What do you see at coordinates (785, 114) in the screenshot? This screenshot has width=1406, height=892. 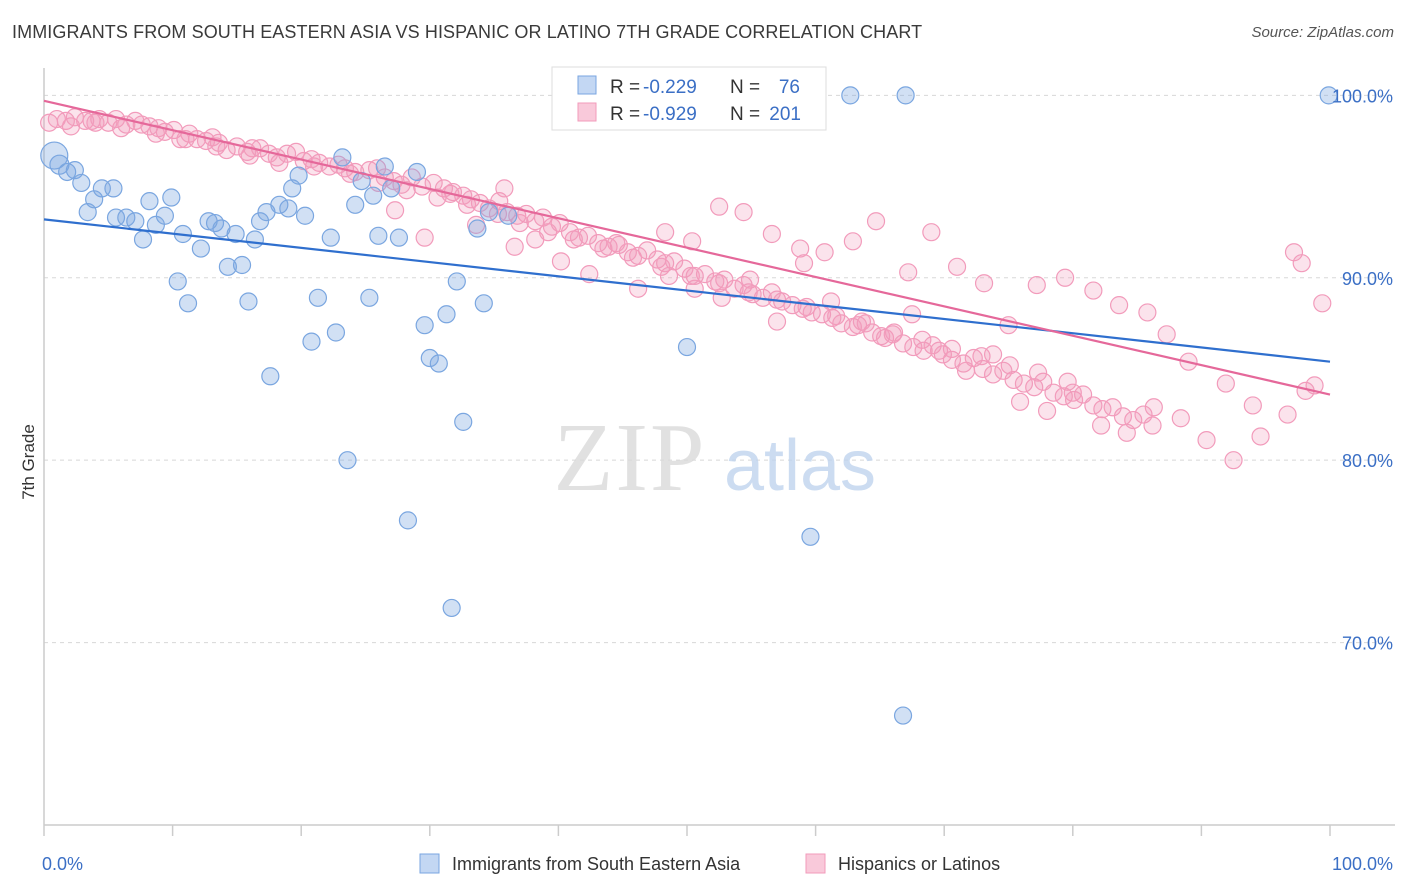 I see `stats-n-value-2: 201` at bounding box center [785, 114].